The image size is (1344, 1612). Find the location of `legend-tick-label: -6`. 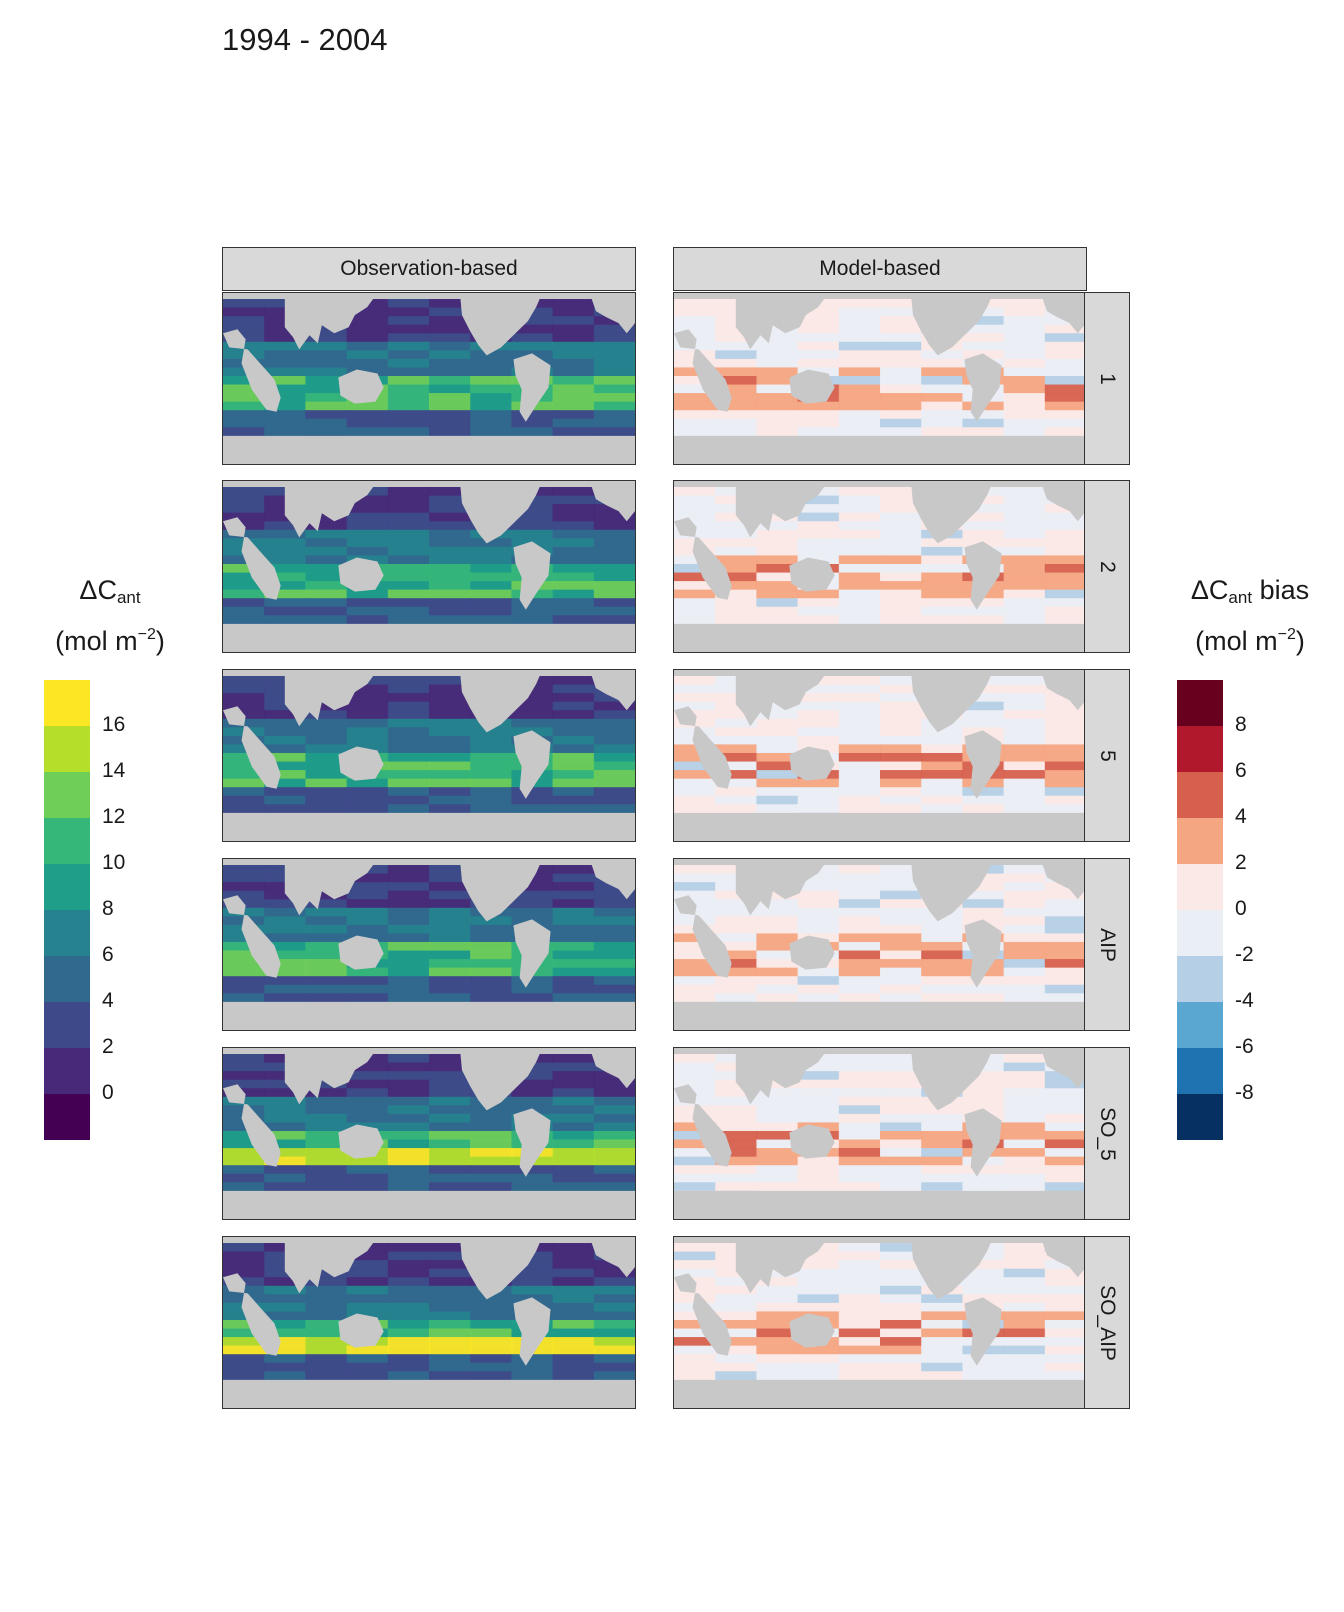

legend-tick-label: -6 is located at coordinates (1244, 1046).